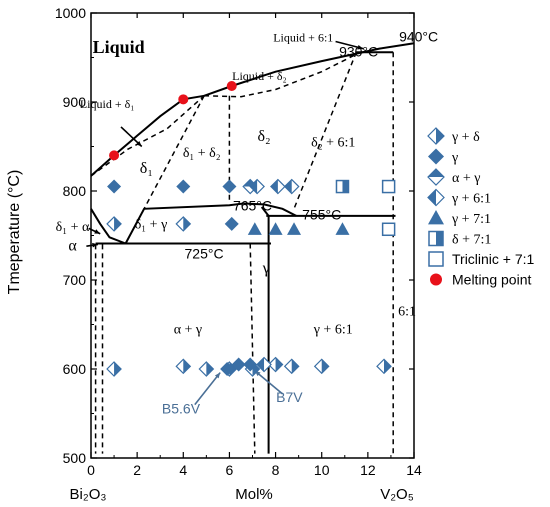 The height and width of the screenshot is (507, 550). Describe the element at coordinates (70, 13) in the screenshot. I see `y-tick-label: 1000` at that location.